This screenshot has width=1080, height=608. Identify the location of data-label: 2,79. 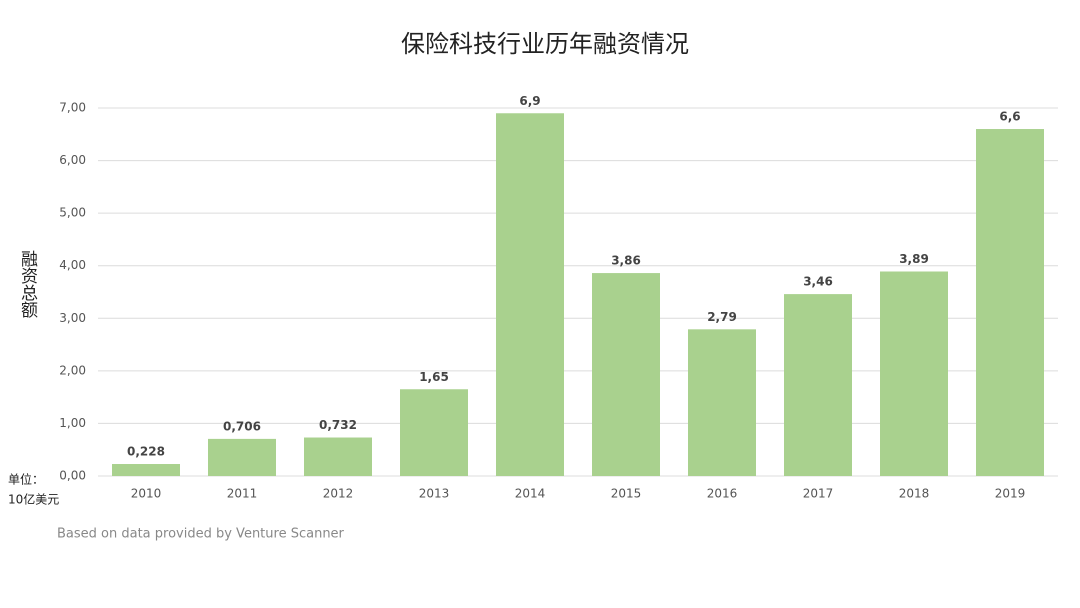
(722, 317).